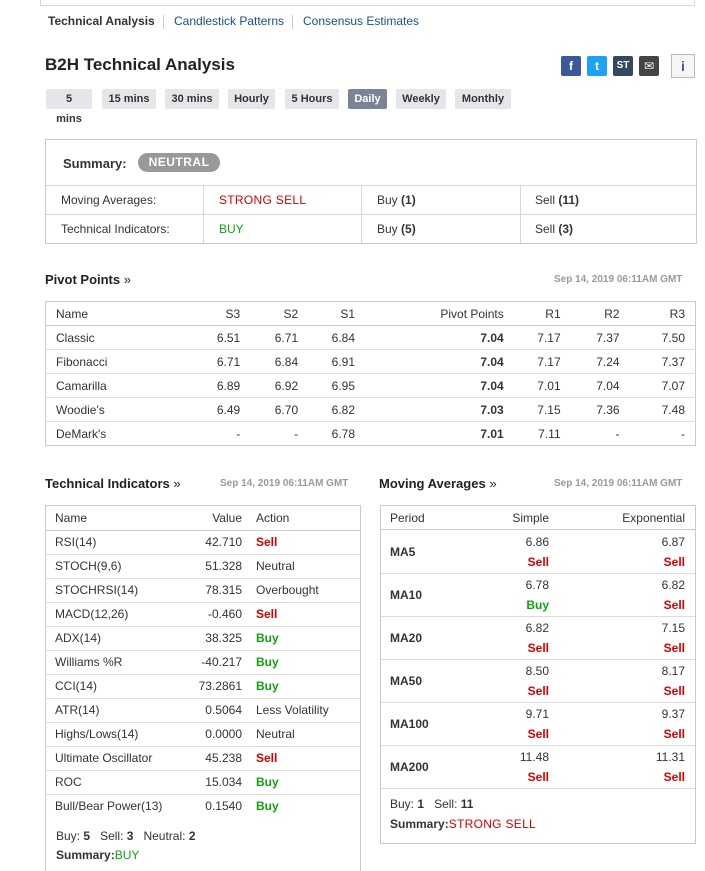 The image size is (705, 871). Describe the element at coordinates (286, 409) in the screenshot. I see `cell: 6.70` at that location.